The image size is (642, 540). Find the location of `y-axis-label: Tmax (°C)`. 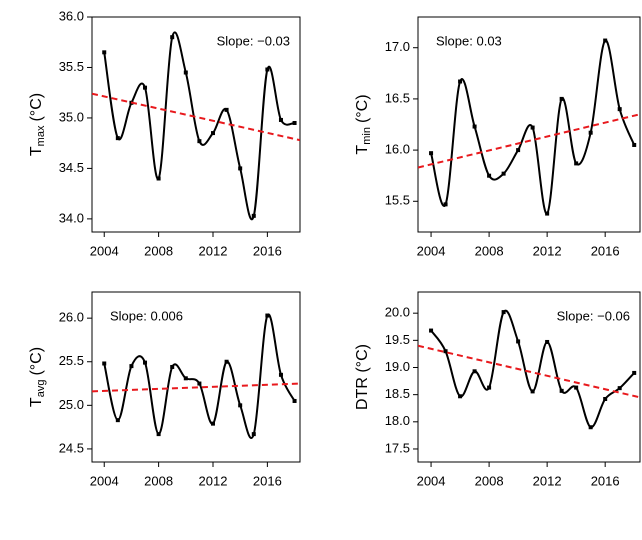

y-axis-label: Tmax (°C) is located at coordinates (37, 124).